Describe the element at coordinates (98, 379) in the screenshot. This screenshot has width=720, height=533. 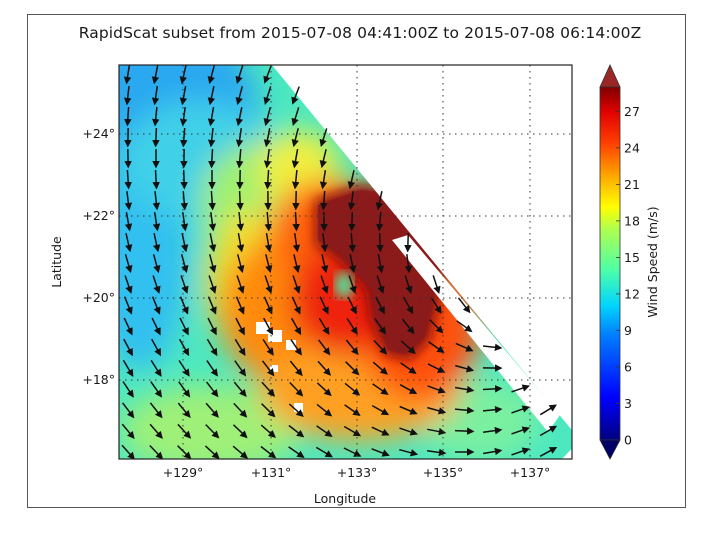
I see `y-tick-label: +18°` at that location.